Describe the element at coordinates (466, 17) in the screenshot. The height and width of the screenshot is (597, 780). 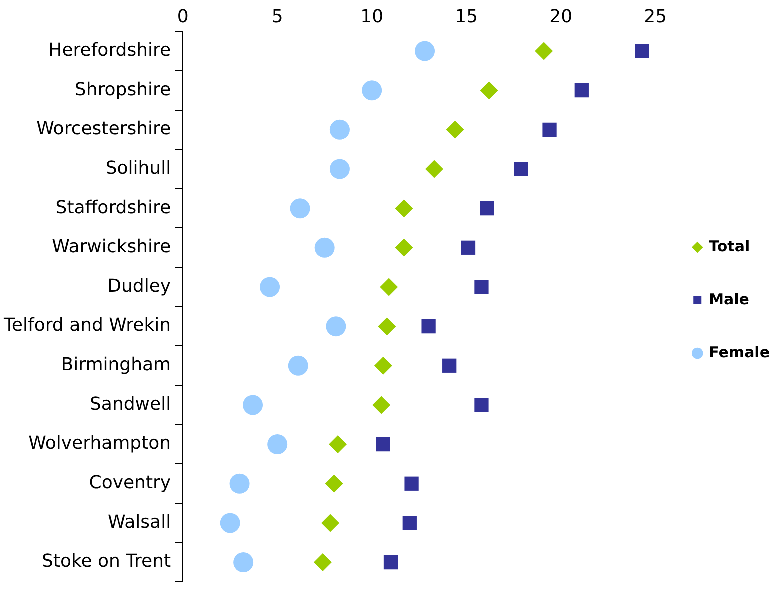
I see `x-tick-label: 15` at that location.